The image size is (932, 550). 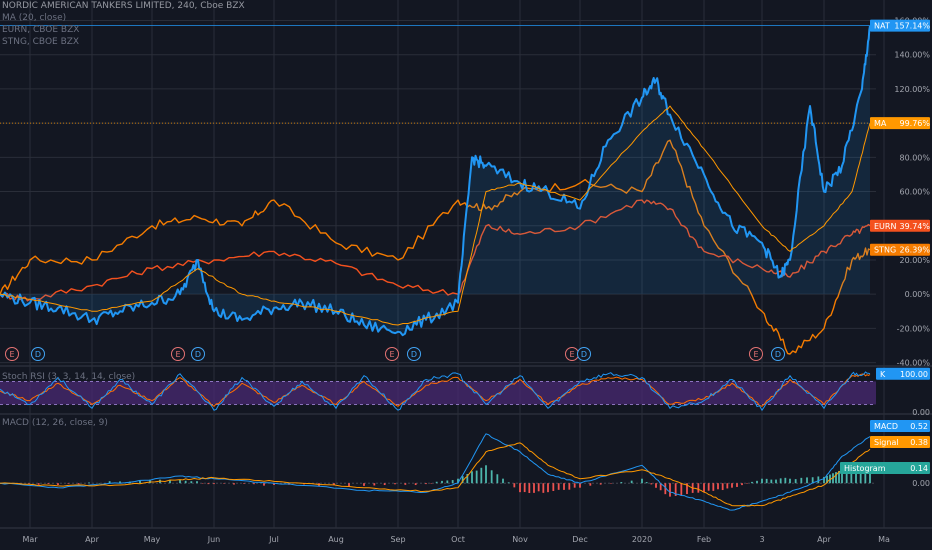 I want to click on ma-tag-label: MA, so click(x=880, y=123).